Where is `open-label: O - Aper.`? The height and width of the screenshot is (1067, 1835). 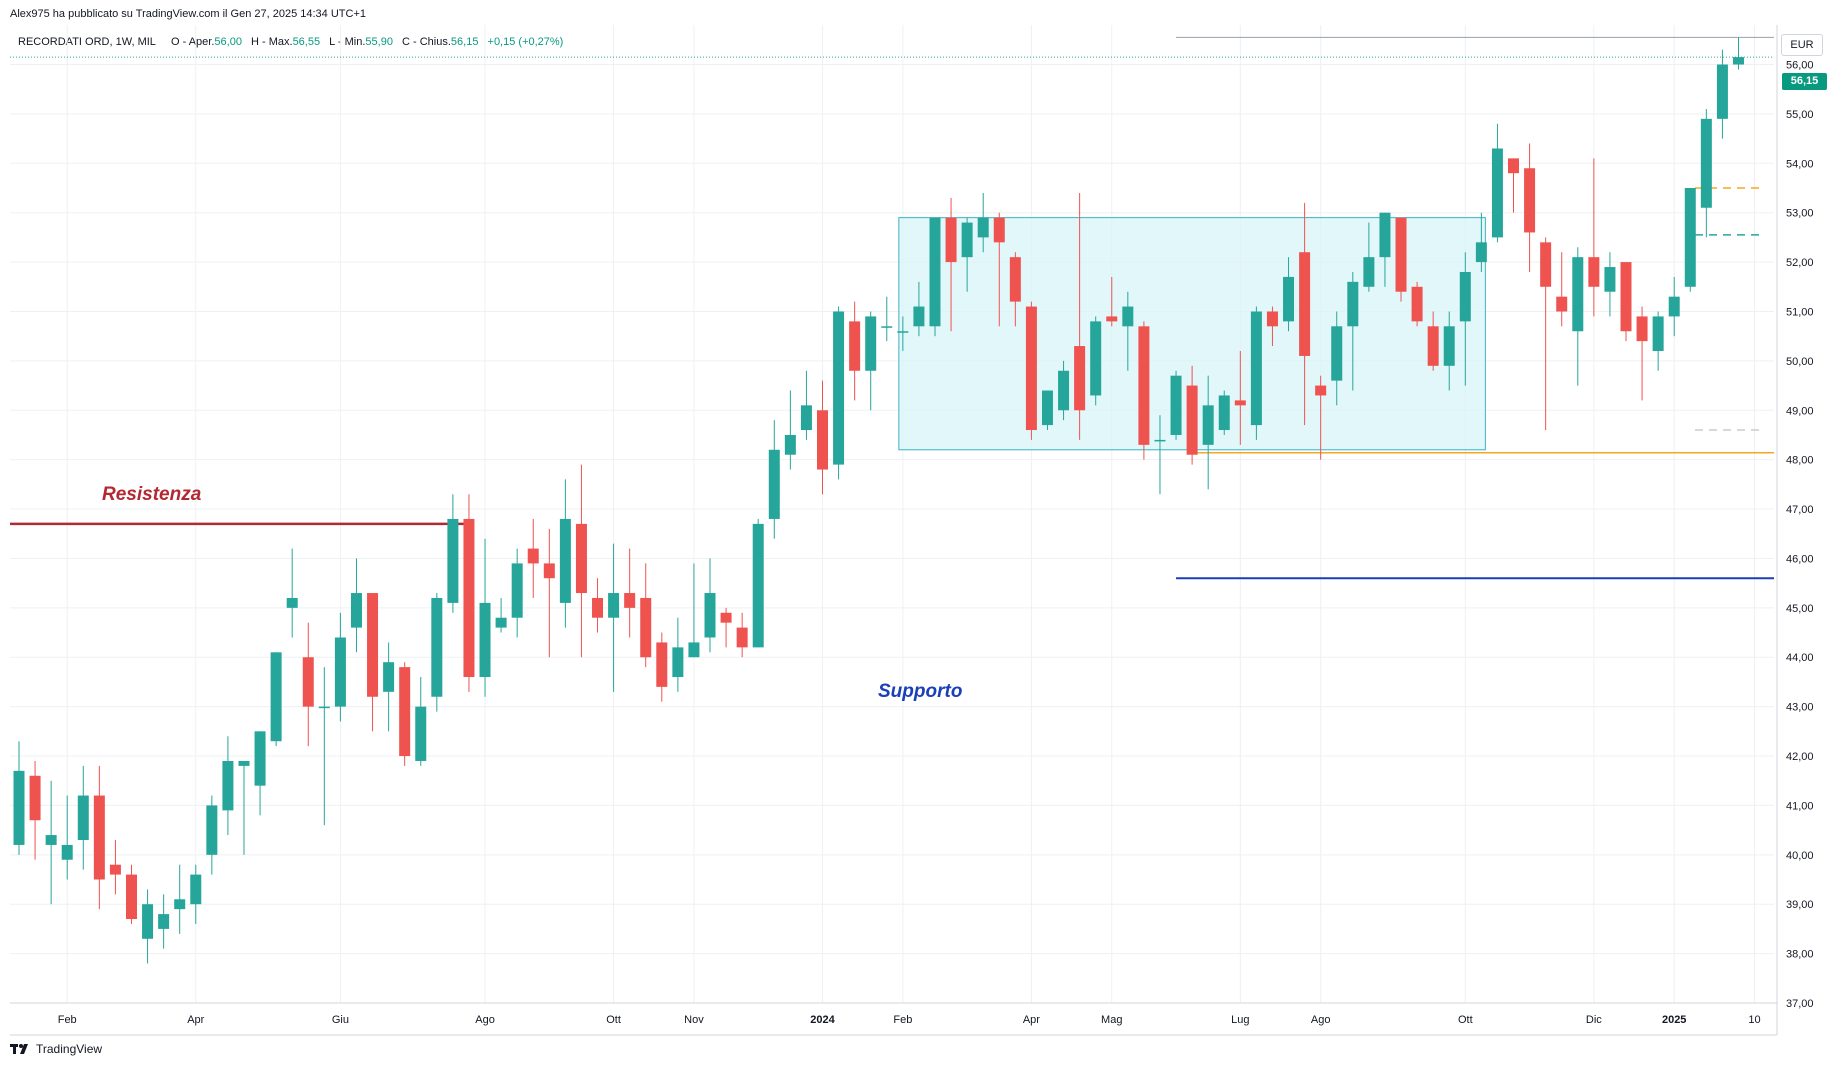 open-label: O - Aper. is located at coordinates (192, 42).